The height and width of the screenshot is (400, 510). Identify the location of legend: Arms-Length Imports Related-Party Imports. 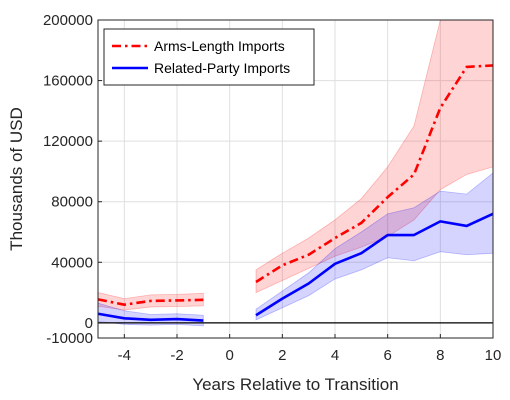
(209, 57).